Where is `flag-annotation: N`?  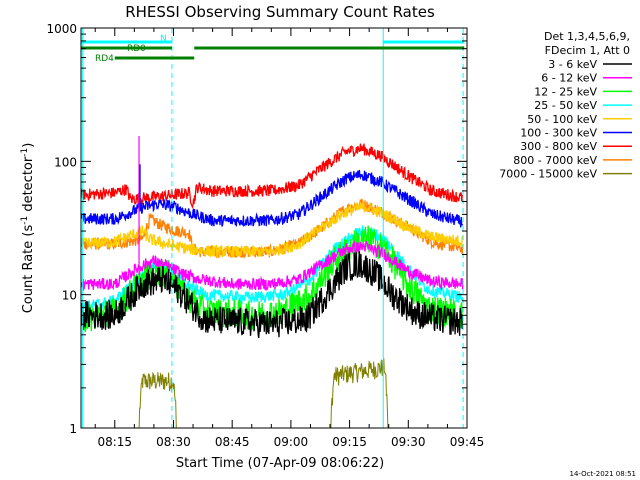 flag-annotation: N is located at coordinates (163, 39).